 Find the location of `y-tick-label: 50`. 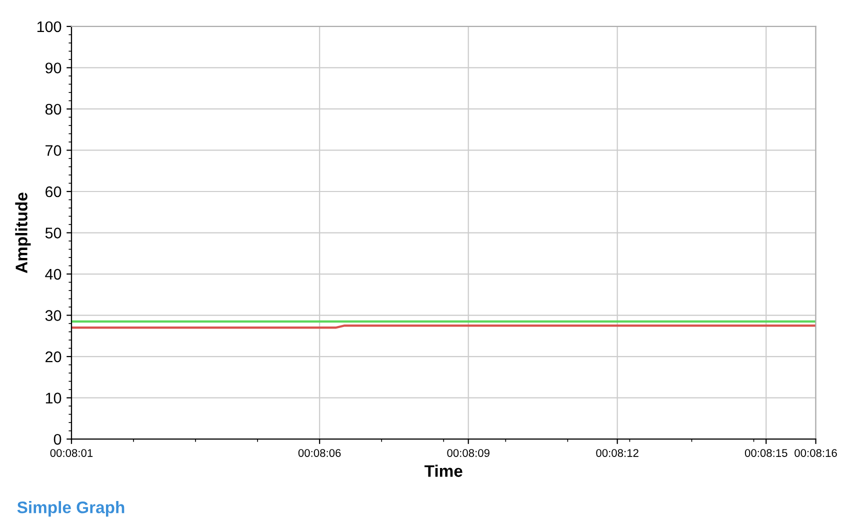

y-tick-label: 50 is located at coordinates (53, 233).